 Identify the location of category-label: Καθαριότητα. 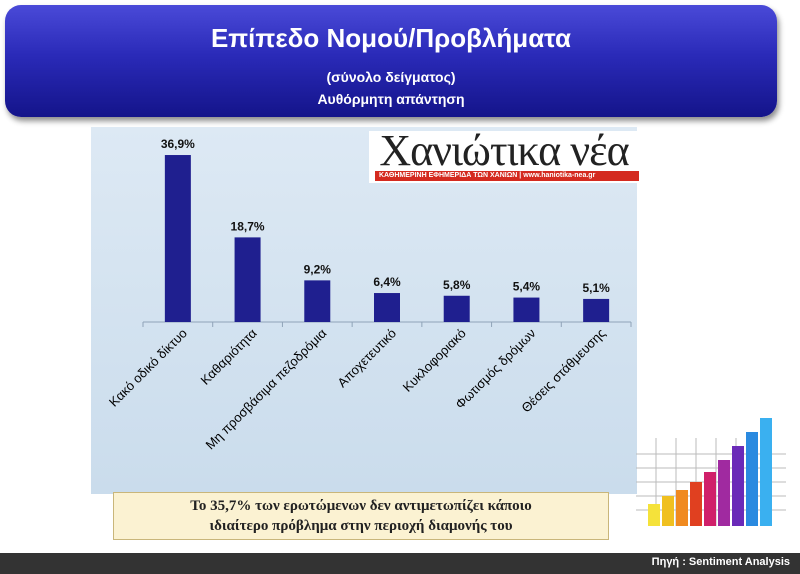
(229, 356).